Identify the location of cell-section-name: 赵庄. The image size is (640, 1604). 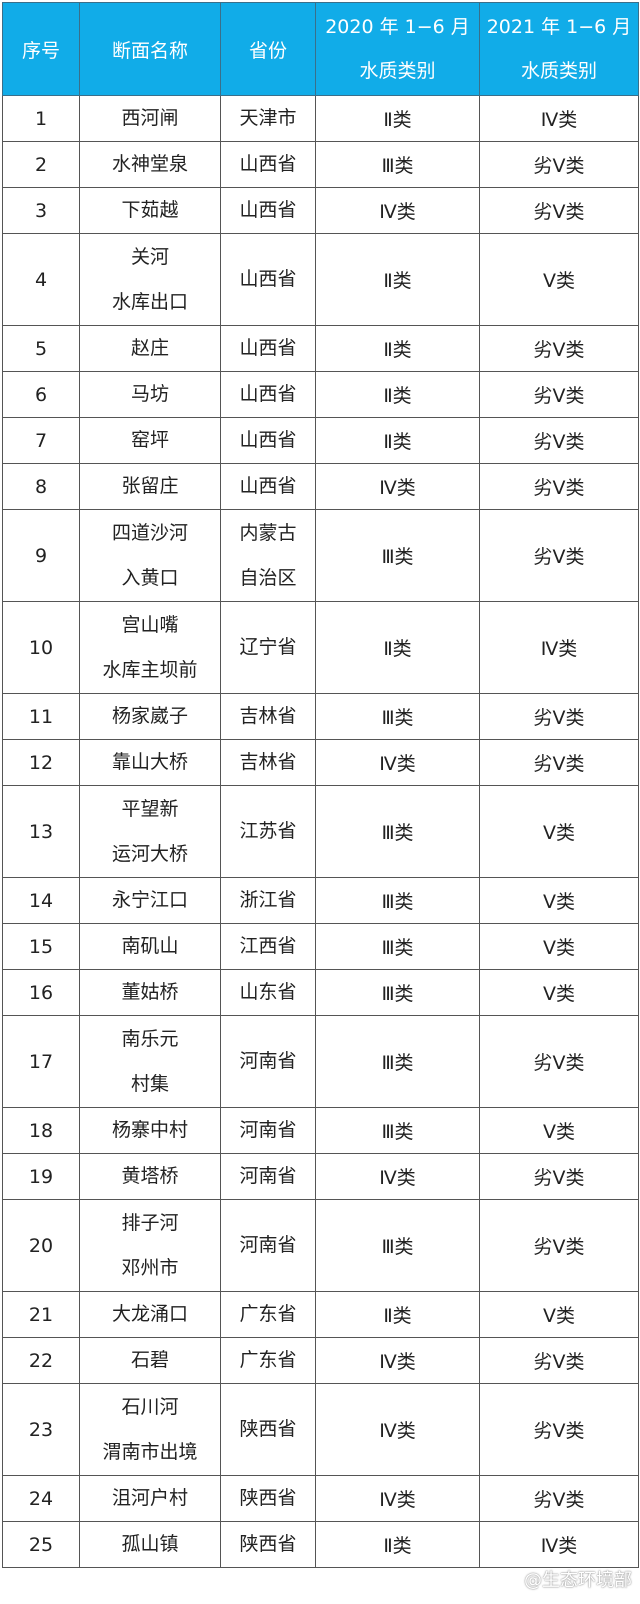
(150, 348).